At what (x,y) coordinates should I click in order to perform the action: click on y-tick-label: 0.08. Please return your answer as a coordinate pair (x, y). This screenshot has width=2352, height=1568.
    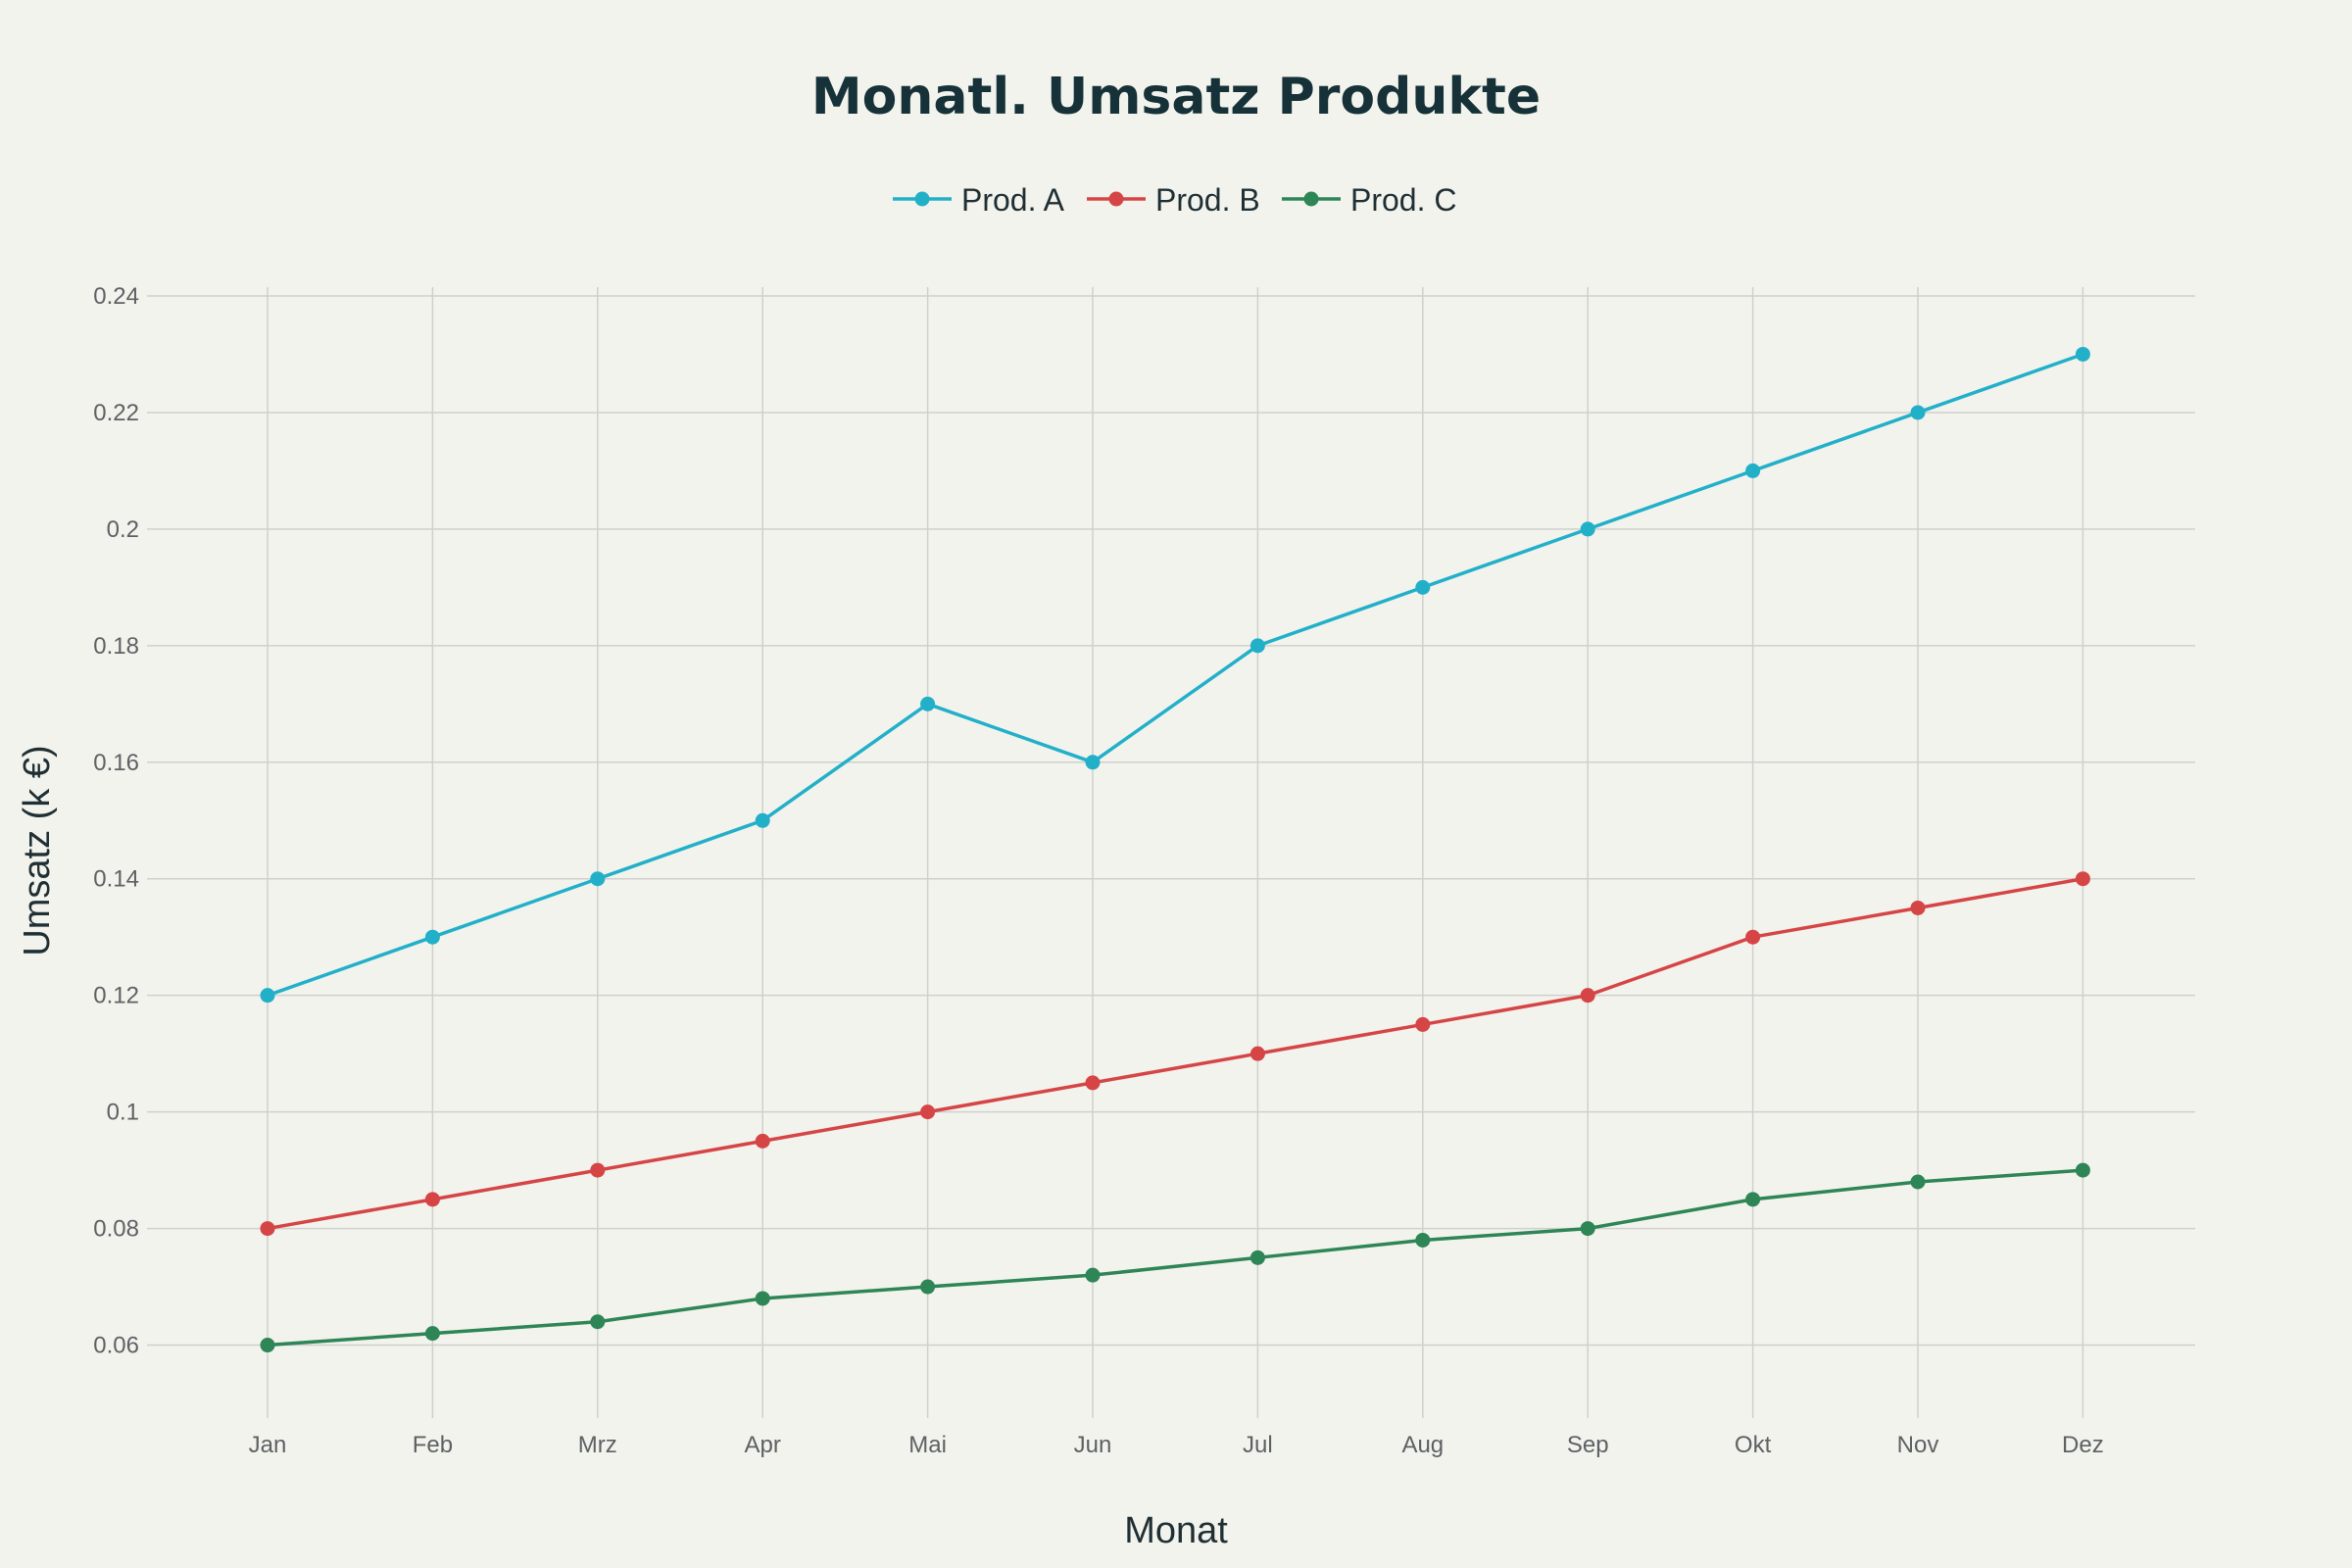
    Looking at the image, I should click on (116, 1229).